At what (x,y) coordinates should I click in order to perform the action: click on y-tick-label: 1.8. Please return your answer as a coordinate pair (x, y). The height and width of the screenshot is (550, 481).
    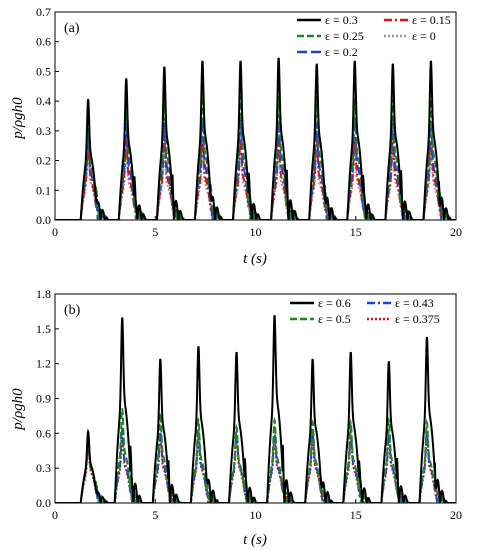
    Looking at the image, I should click on (43, 294).